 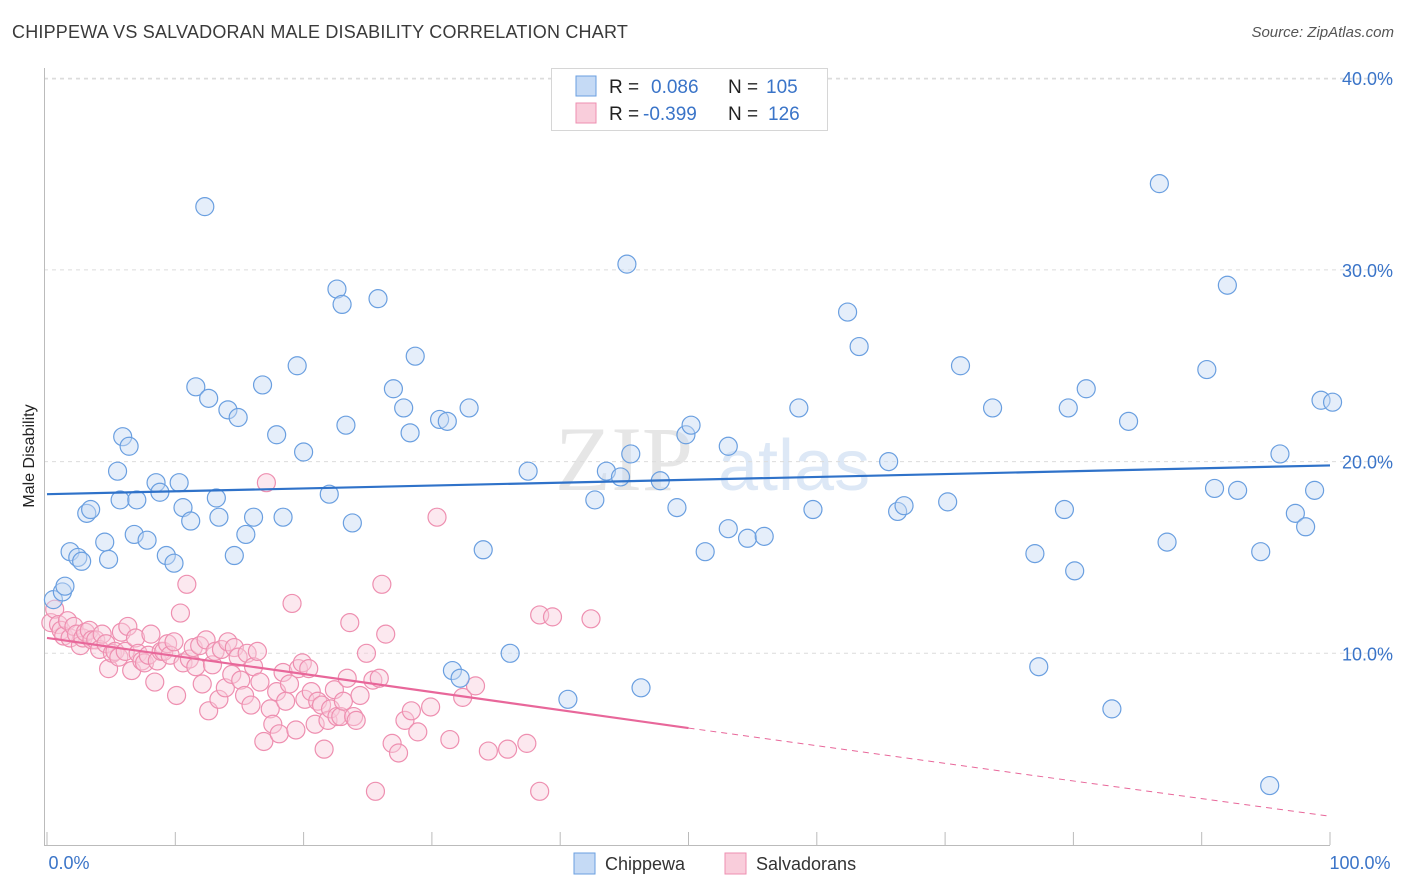 I want to click on y-axis-label: Male Disability, so click(x=29, y=455).